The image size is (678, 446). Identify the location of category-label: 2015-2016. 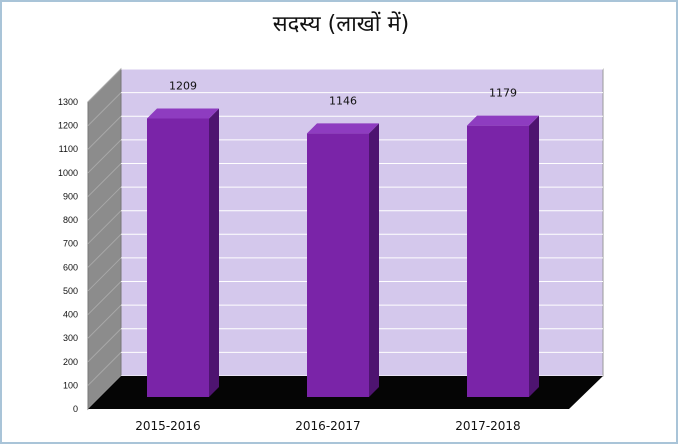
(167, 426).